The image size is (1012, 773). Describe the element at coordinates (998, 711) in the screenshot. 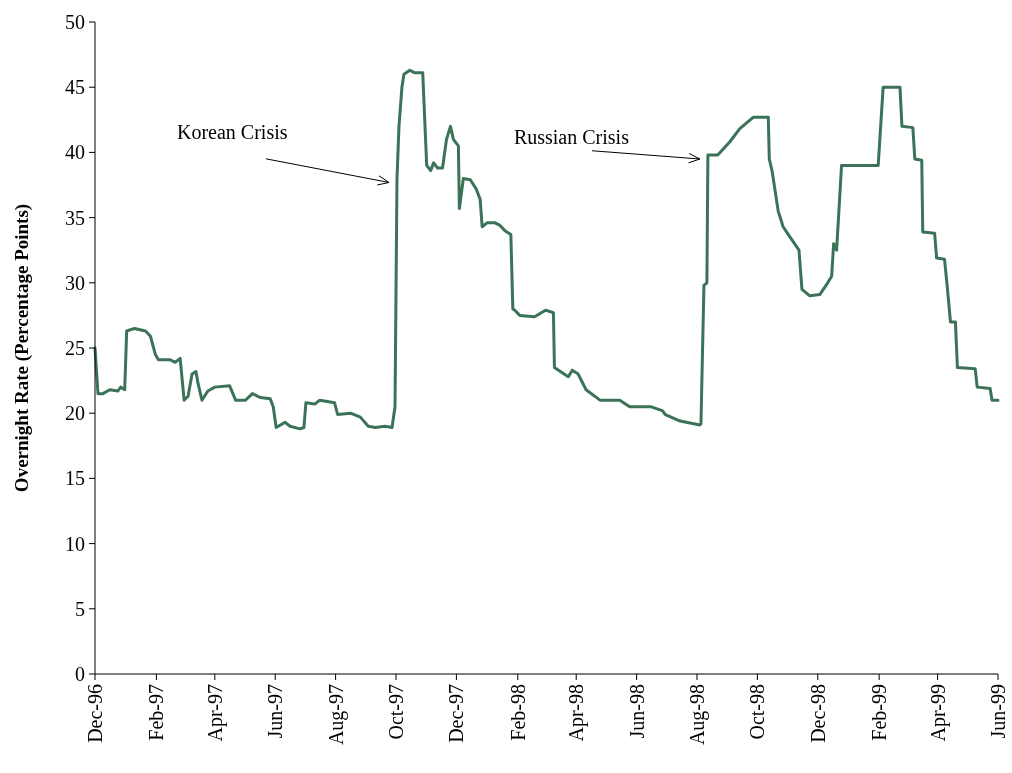

I see `x-tick-label: Jun-99` at that location.